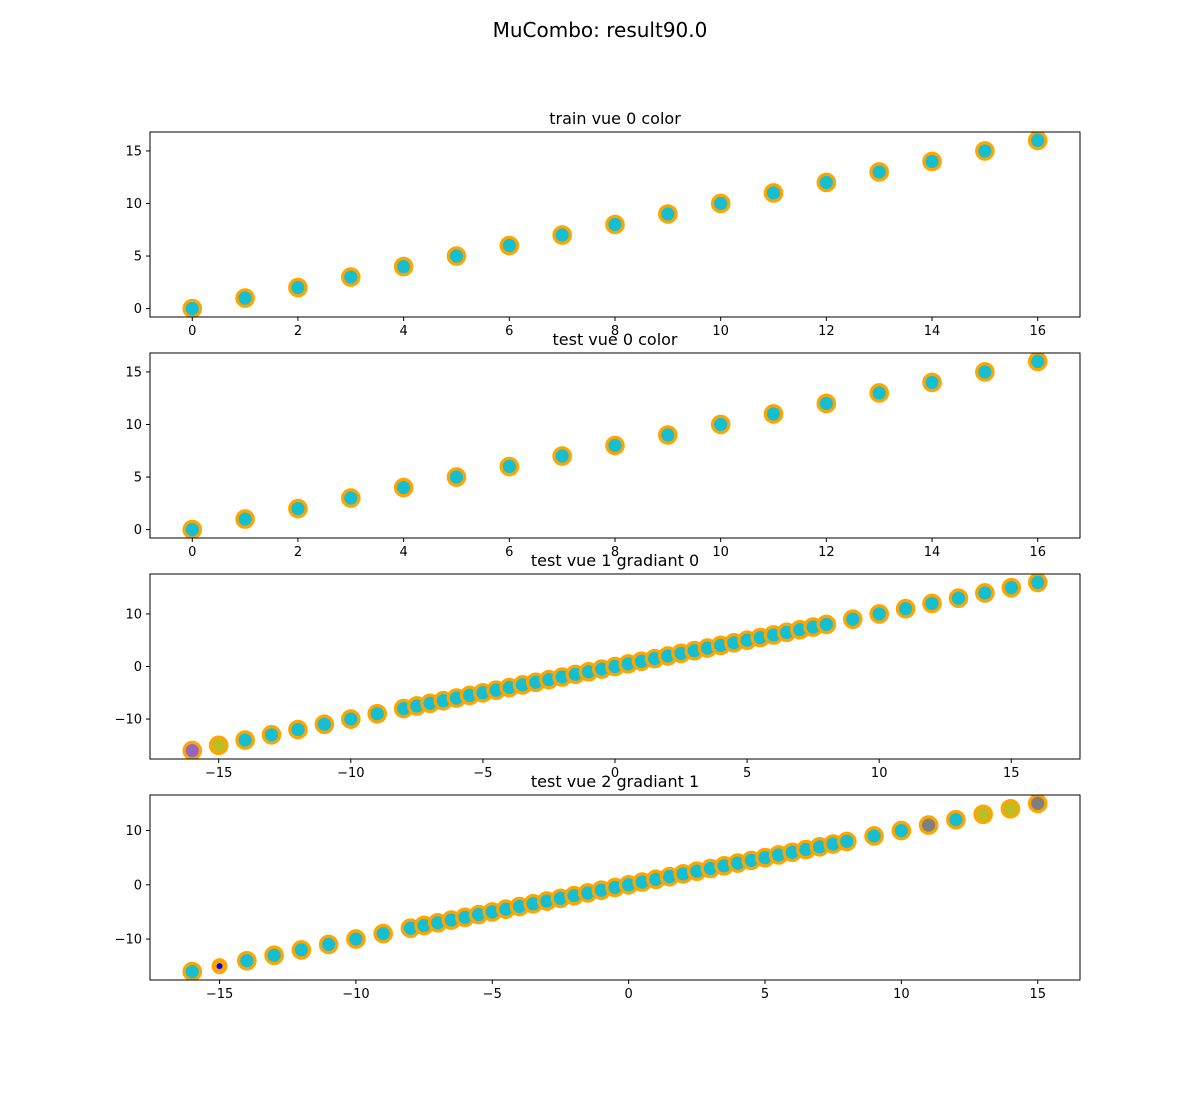 The width and height of the screenshot is (1200, 1100). I want to click on y-tick-label: −10, so click(128, 720).